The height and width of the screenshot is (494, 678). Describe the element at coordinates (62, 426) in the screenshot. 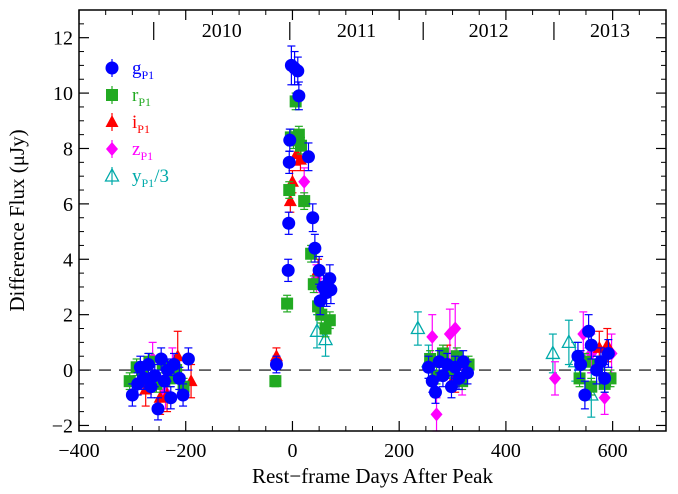

I see `y-tick-label: −2` at that location.